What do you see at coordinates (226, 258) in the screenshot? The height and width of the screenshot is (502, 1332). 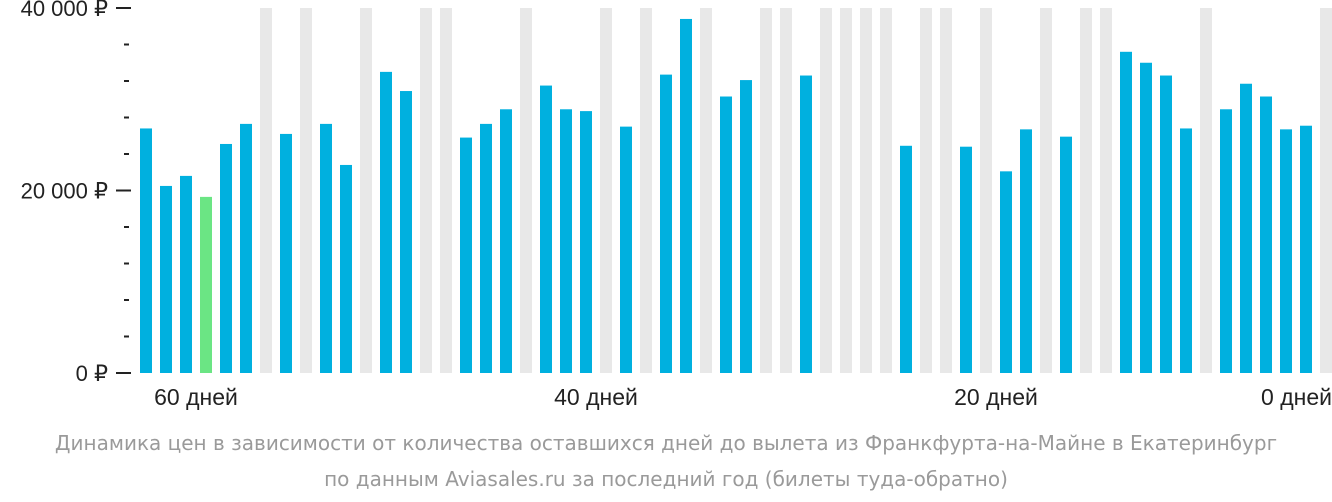 I see `bar-56-days` at bounding box center [226, 258].